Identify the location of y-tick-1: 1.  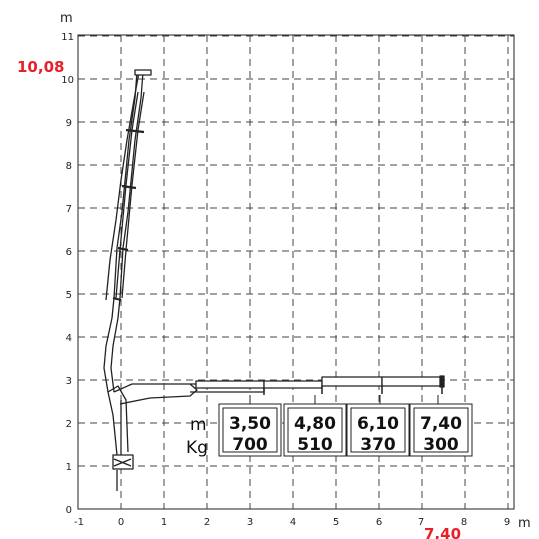
(69, 467).